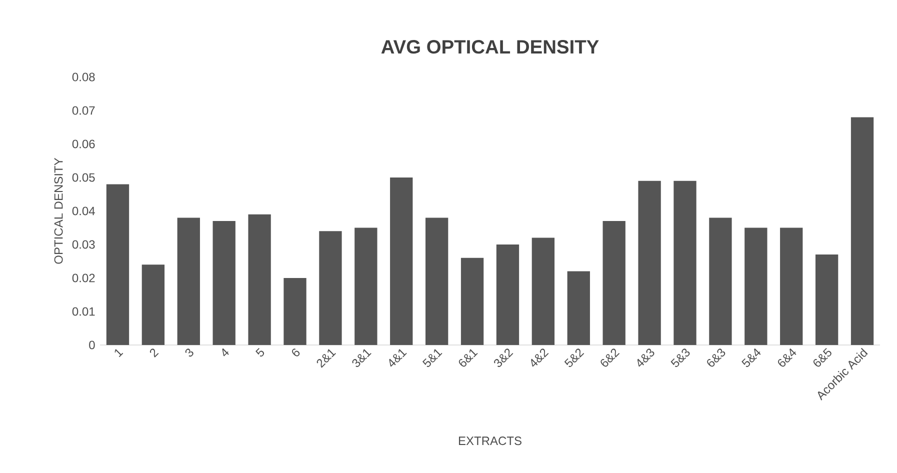 The width and height of the screenshot is (897, 473). I want to click on y-tick-label: 0.06, so click(83, 144).